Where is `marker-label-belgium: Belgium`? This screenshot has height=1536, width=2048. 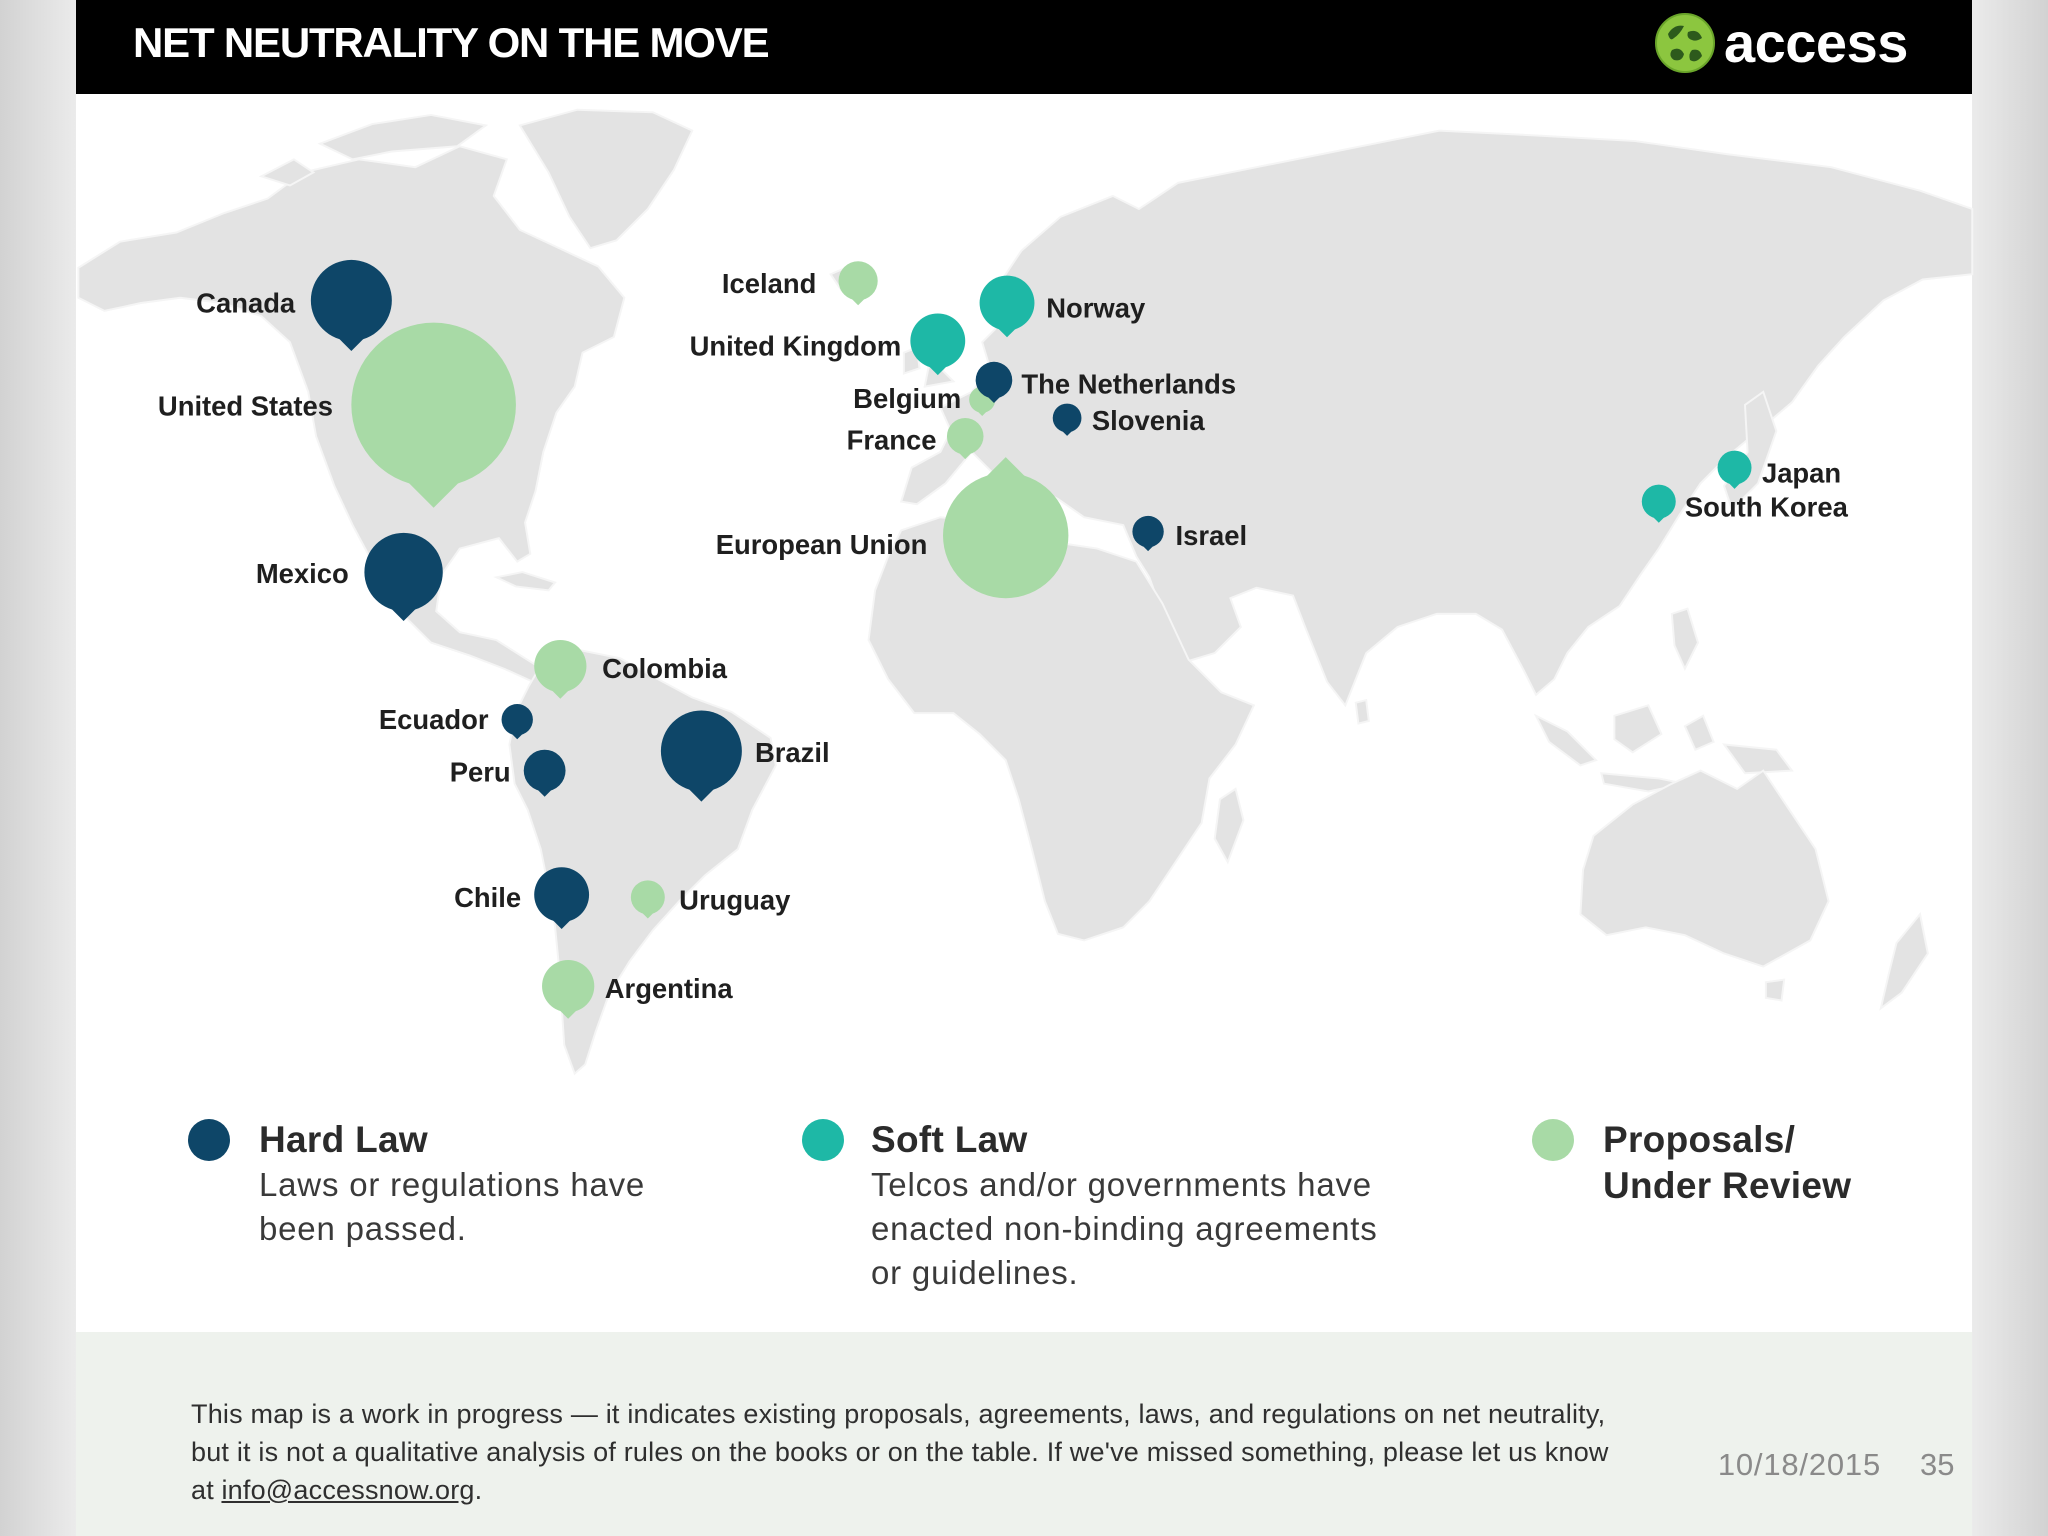
marker-label-belgium: Belgium is located at coordinates (907, 398).